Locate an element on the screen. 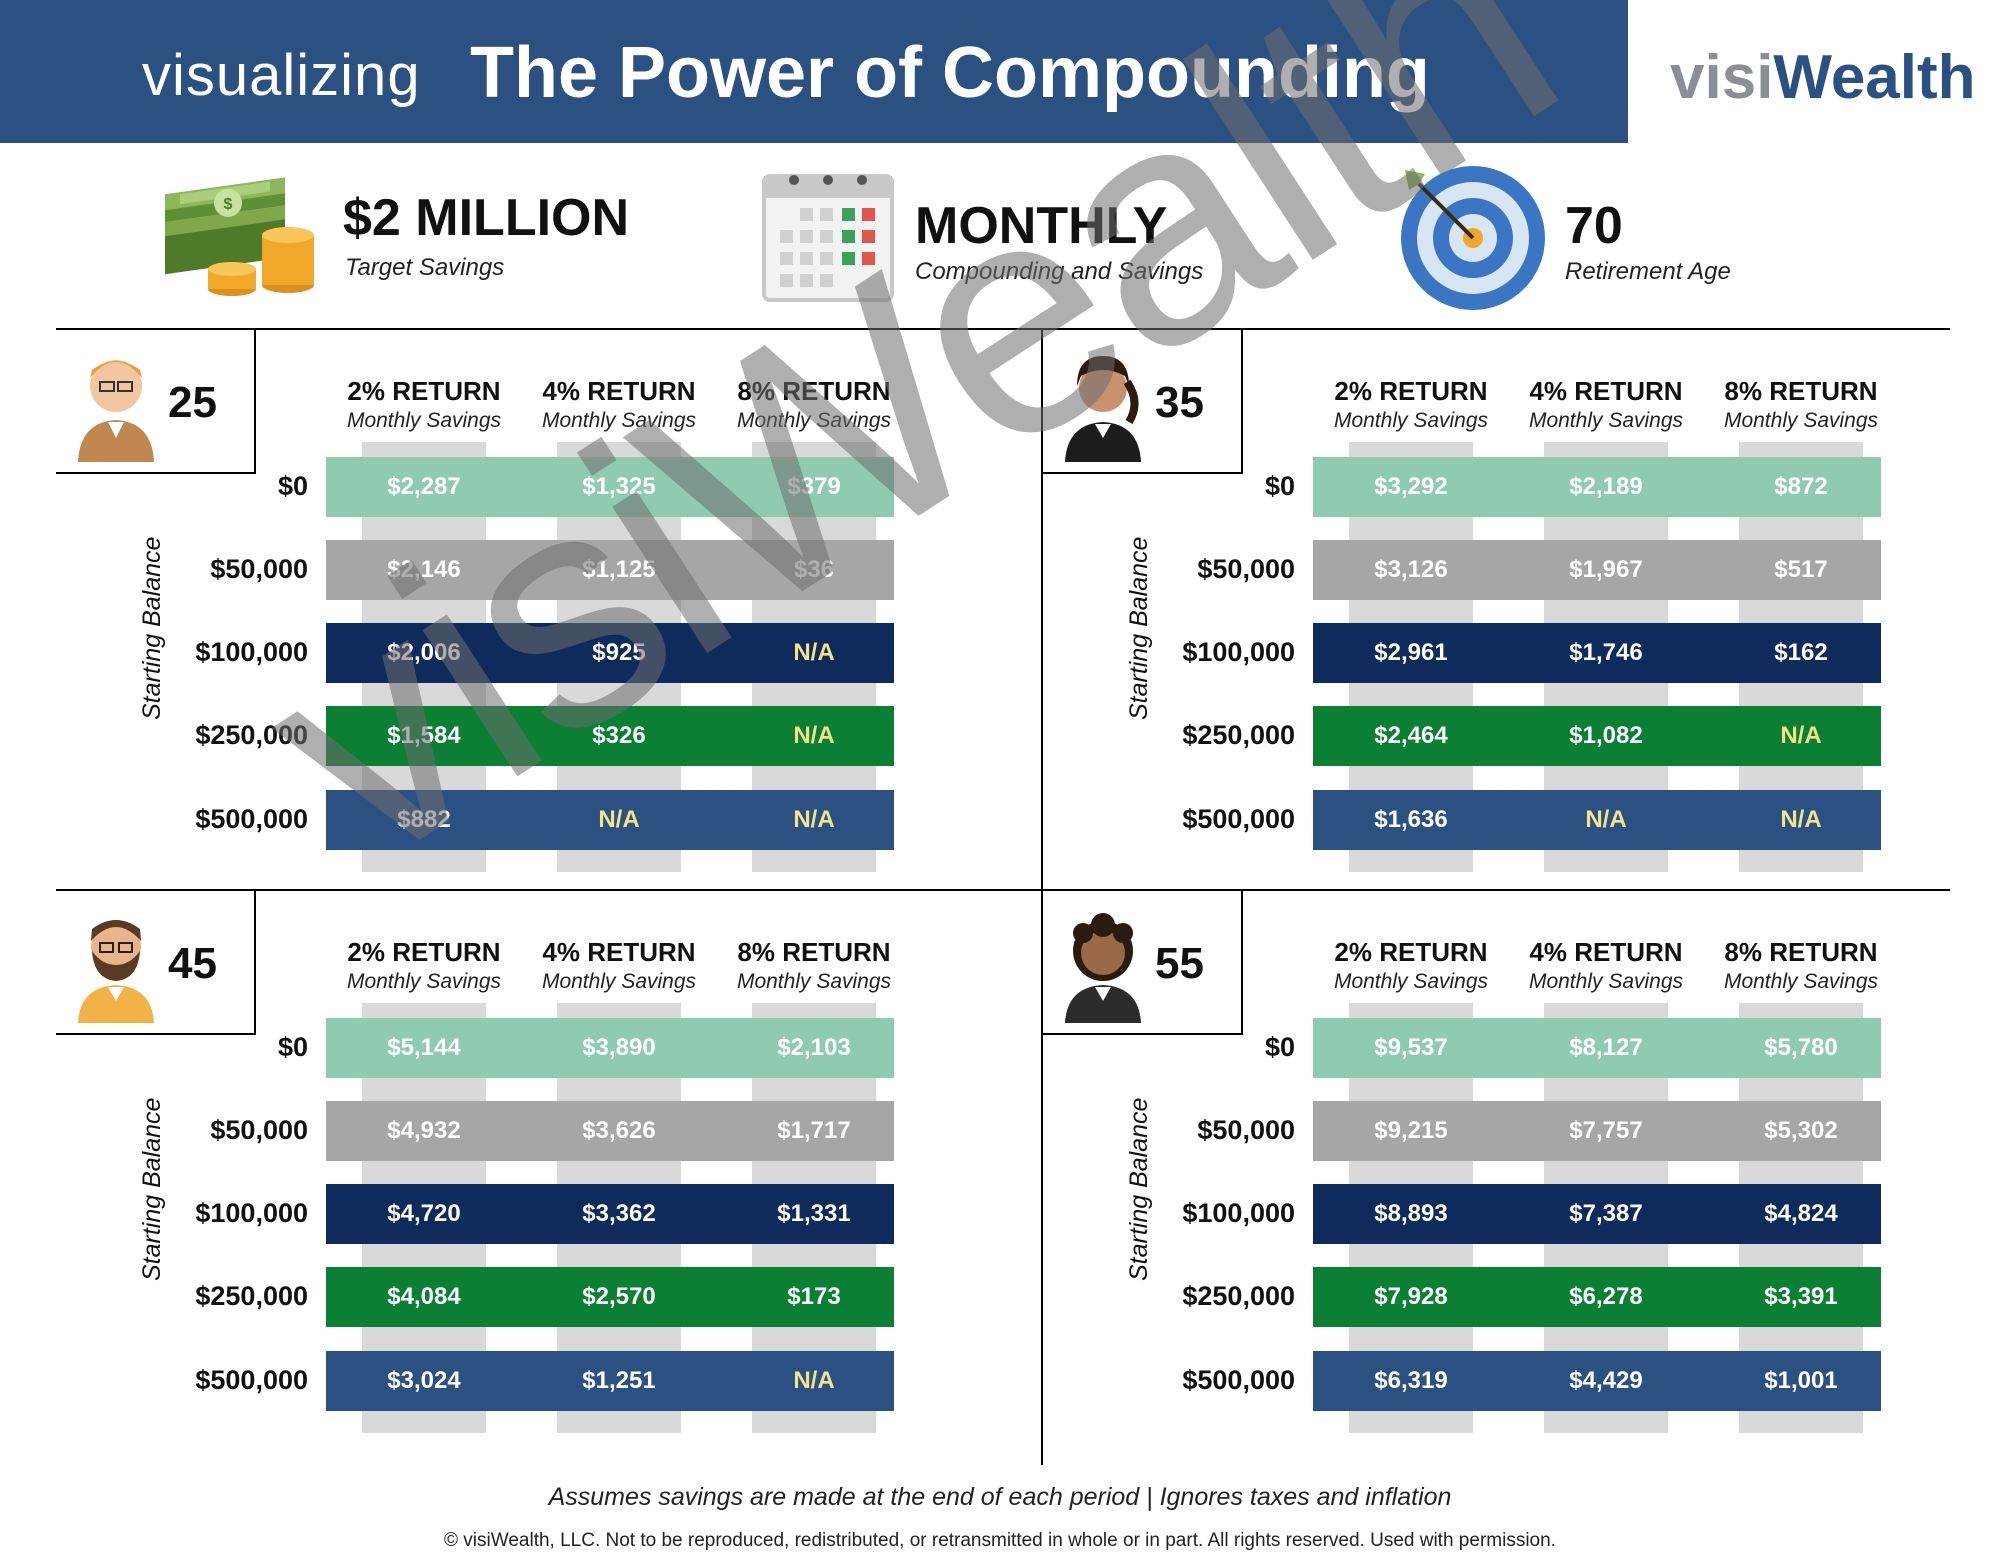 This screenshot has height=1552, width=2000. monthly-savings-cell: $2,103 is located at coordinates (814, 1047).